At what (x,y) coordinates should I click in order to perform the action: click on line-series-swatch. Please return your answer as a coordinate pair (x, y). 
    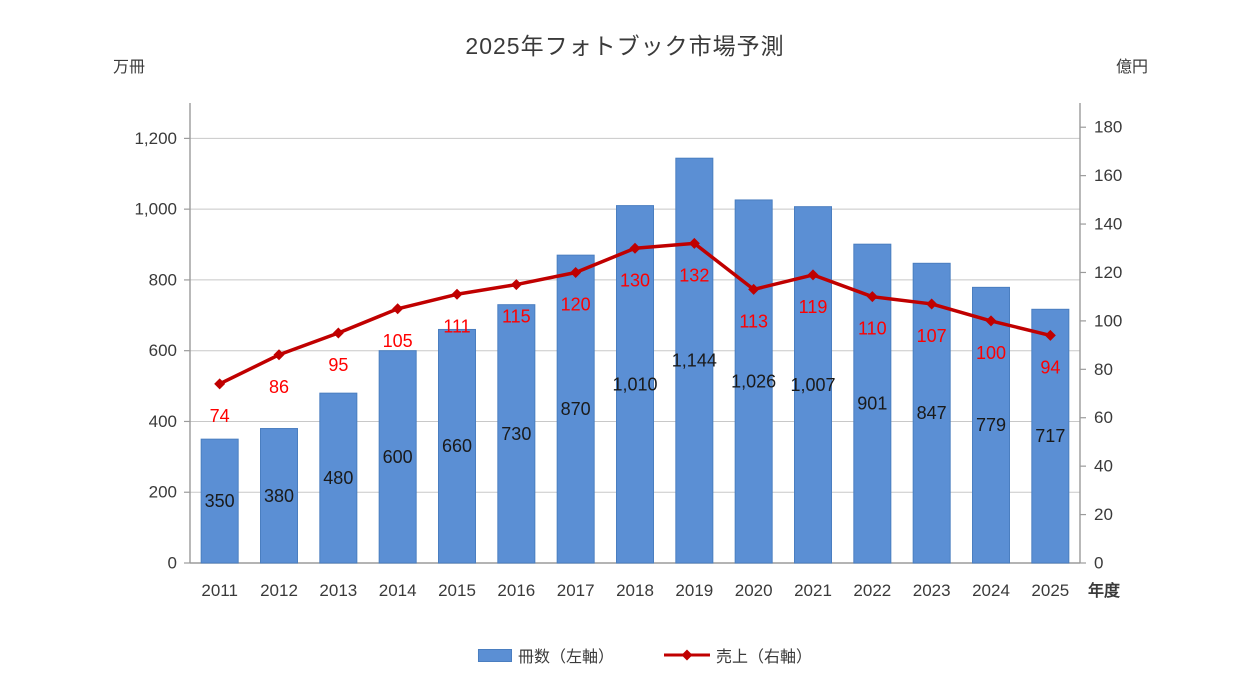
    Looking at the image, I should click on (687, 655).